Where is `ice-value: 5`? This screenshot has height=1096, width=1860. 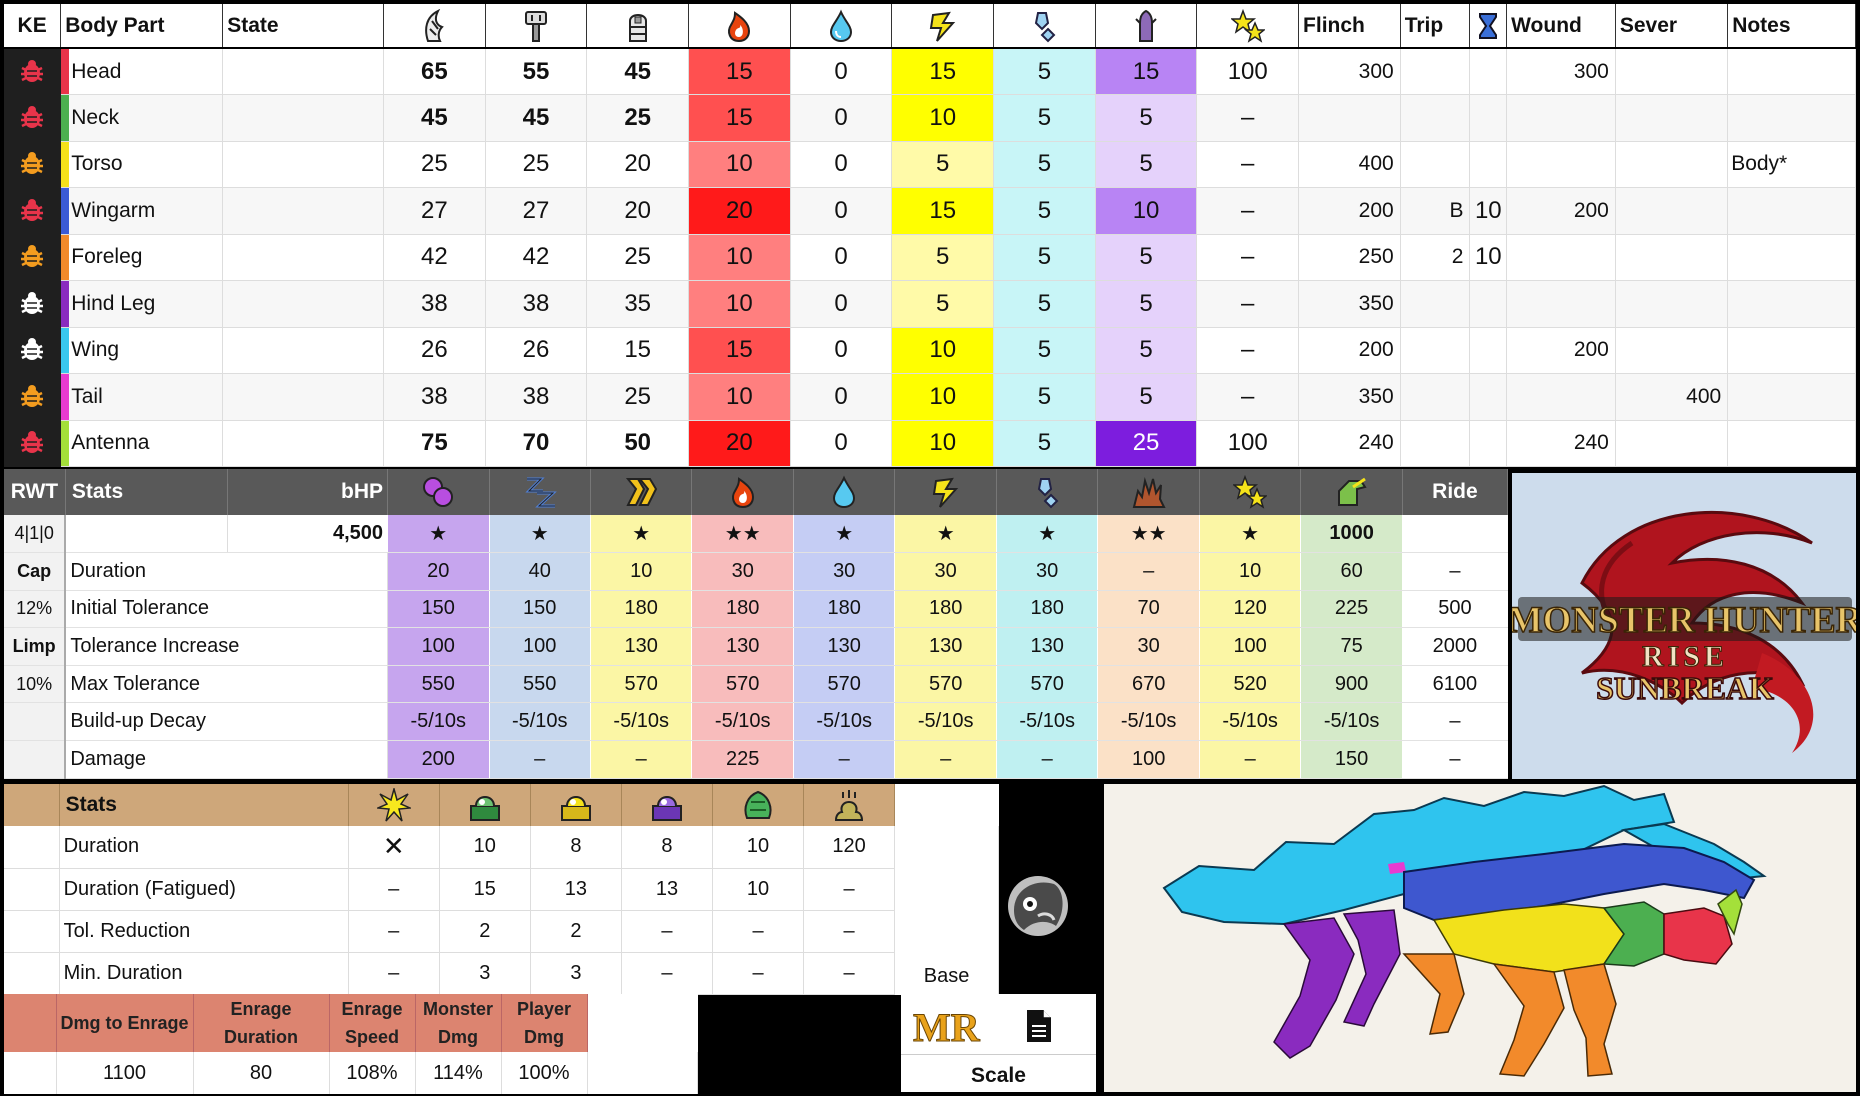 ice-value: 5 is located at coordinates (1044, 118).